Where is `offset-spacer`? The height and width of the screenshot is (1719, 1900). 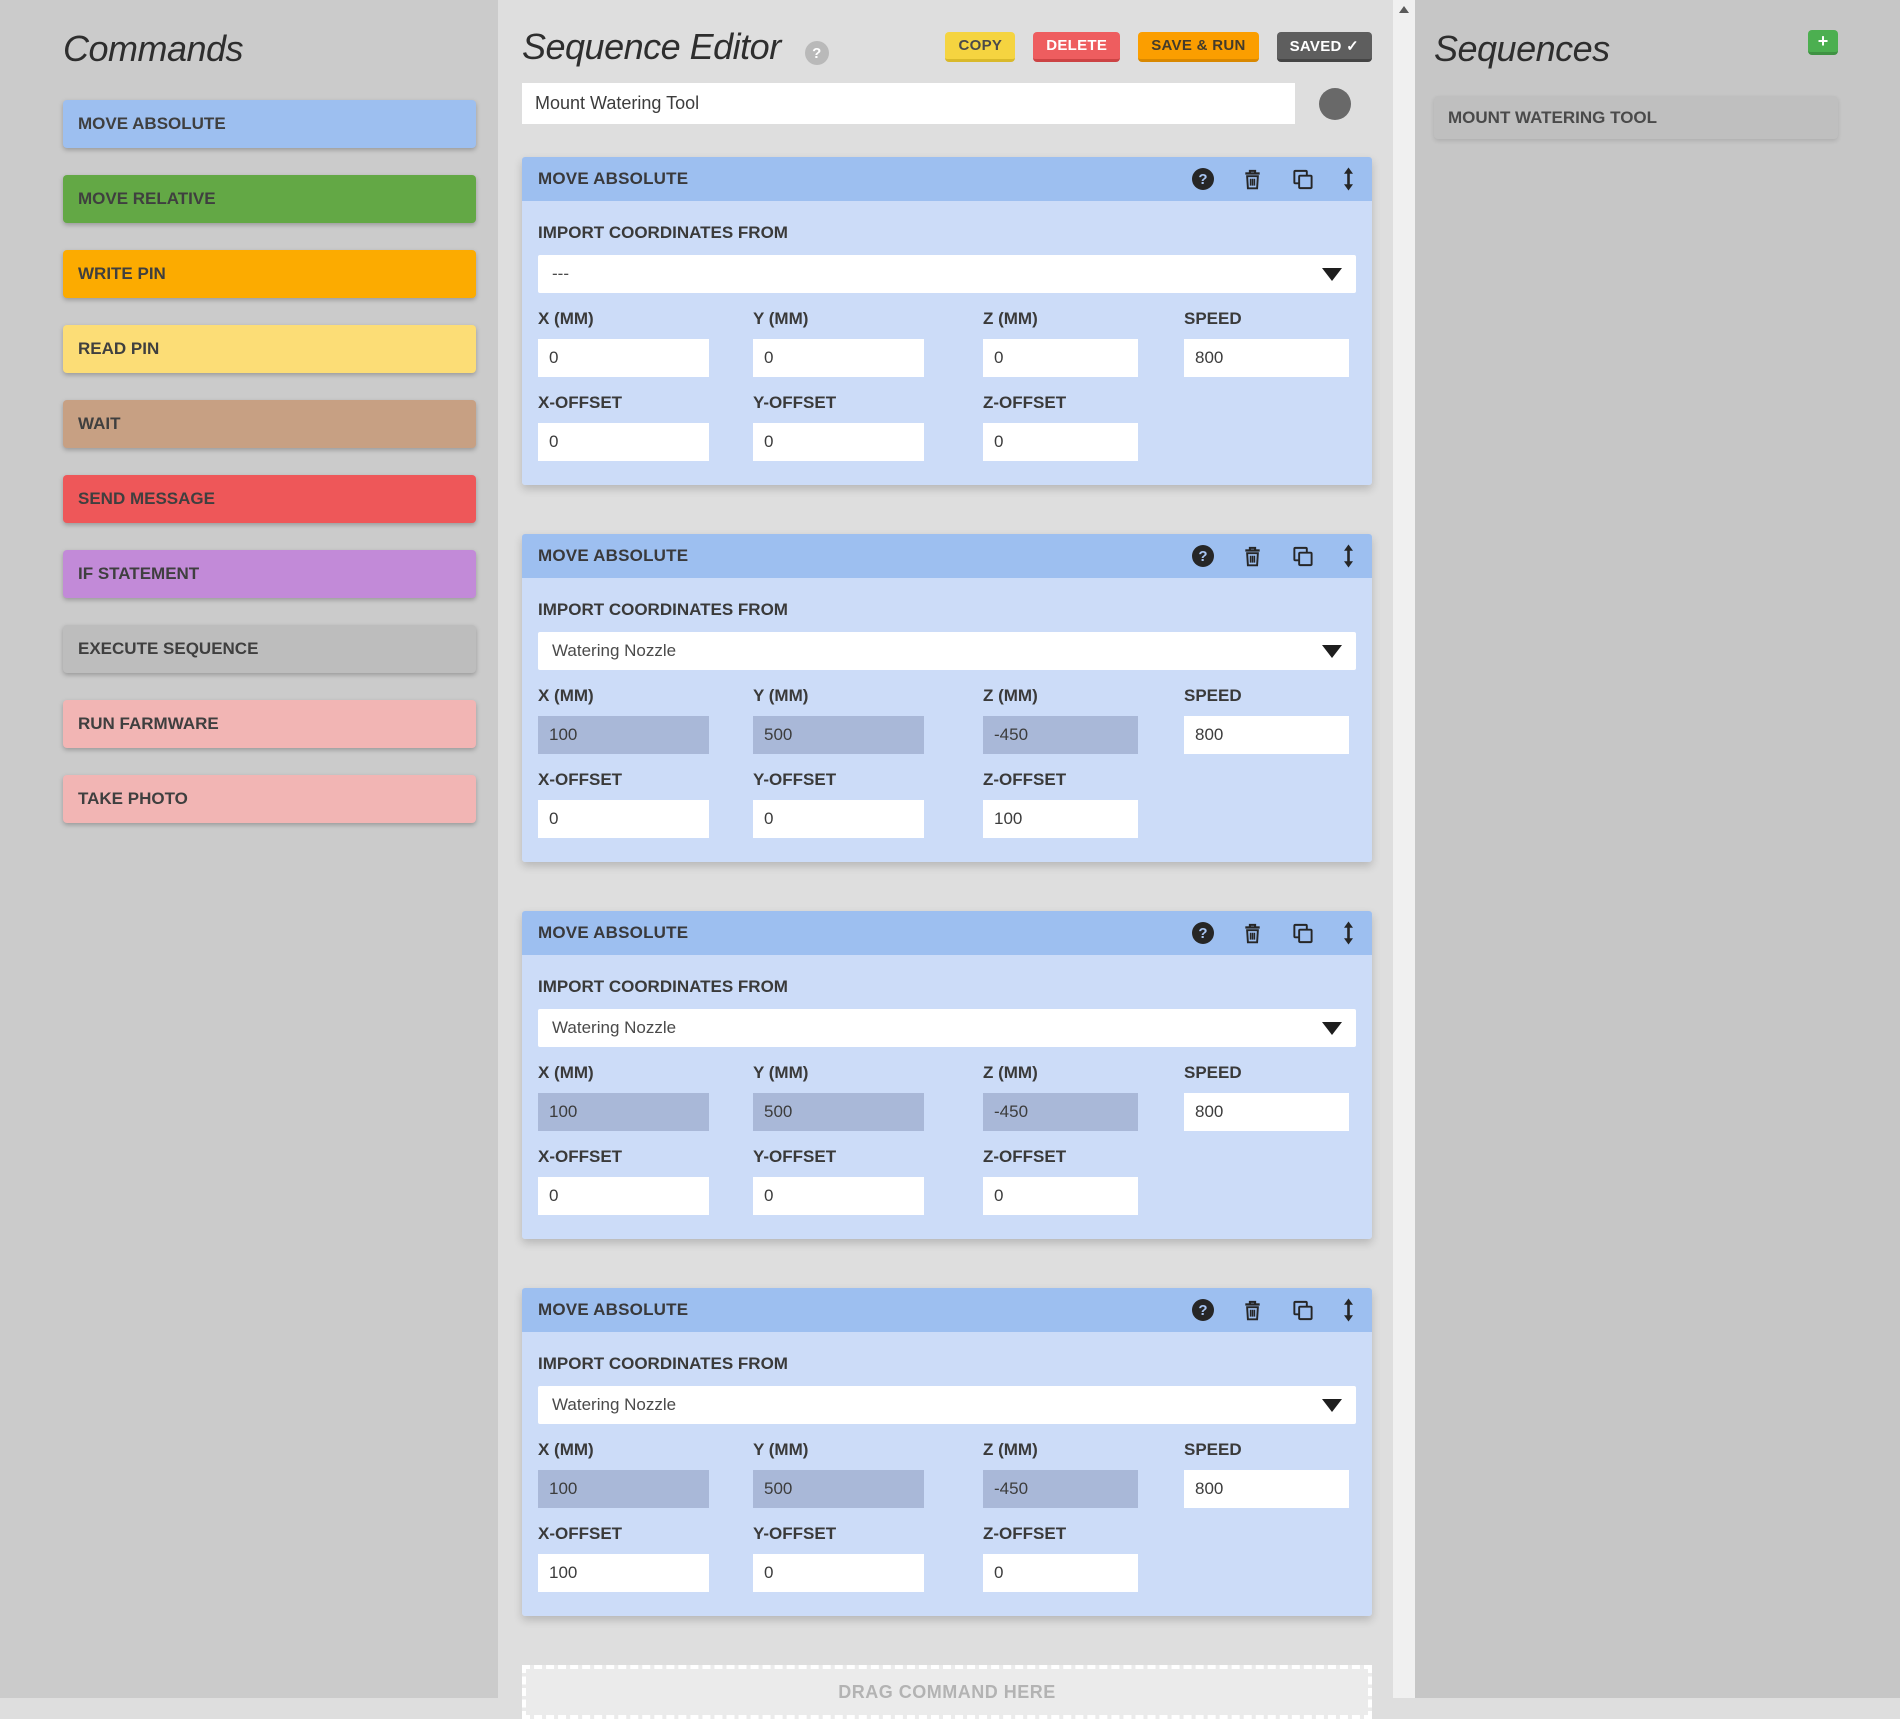 offset-spacer is located at coordinates (1270, 1558).